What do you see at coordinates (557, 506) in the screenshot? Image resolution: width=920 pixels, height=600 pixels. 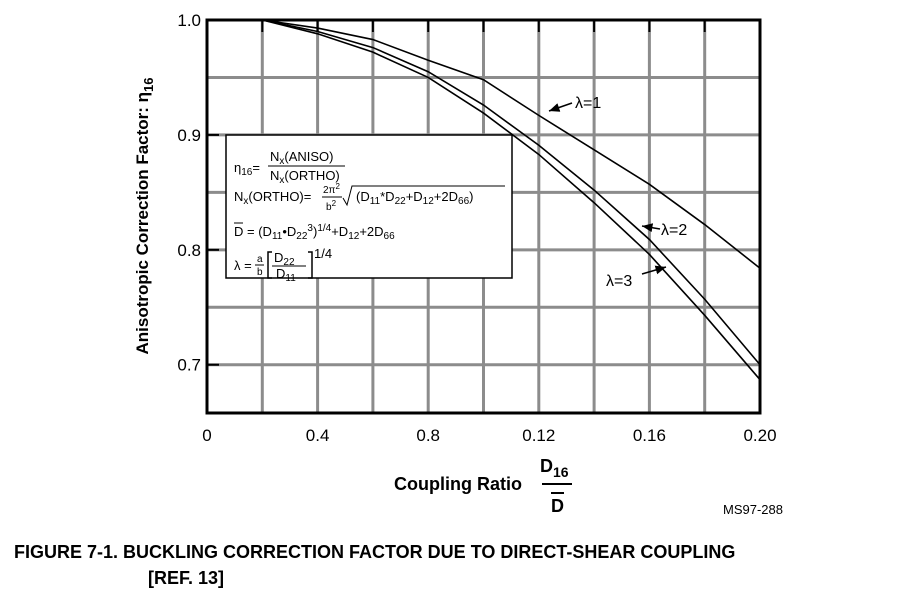 I see `x-axis-label: D` at bounding box center [557, 506].